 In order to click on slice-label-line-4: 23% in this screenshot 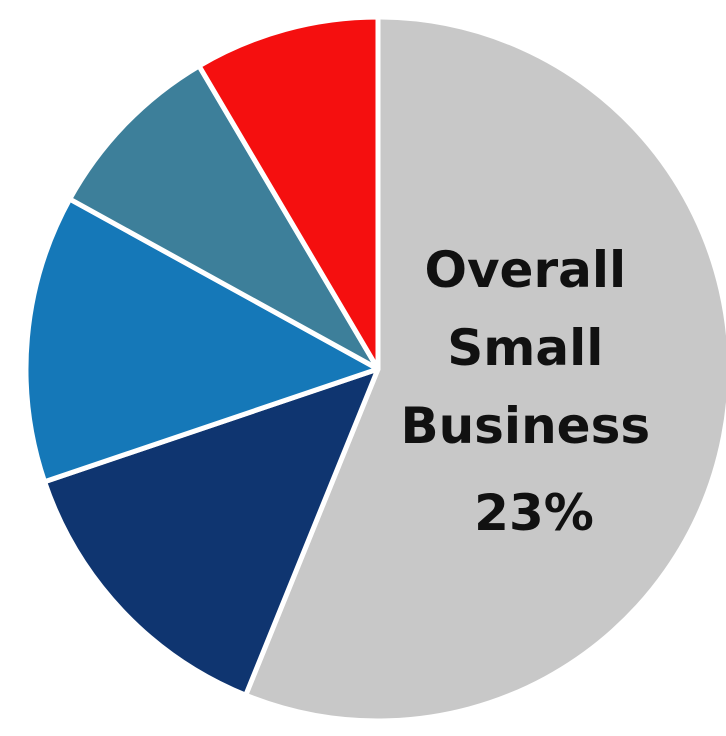, I will do `click(534, 513)`.